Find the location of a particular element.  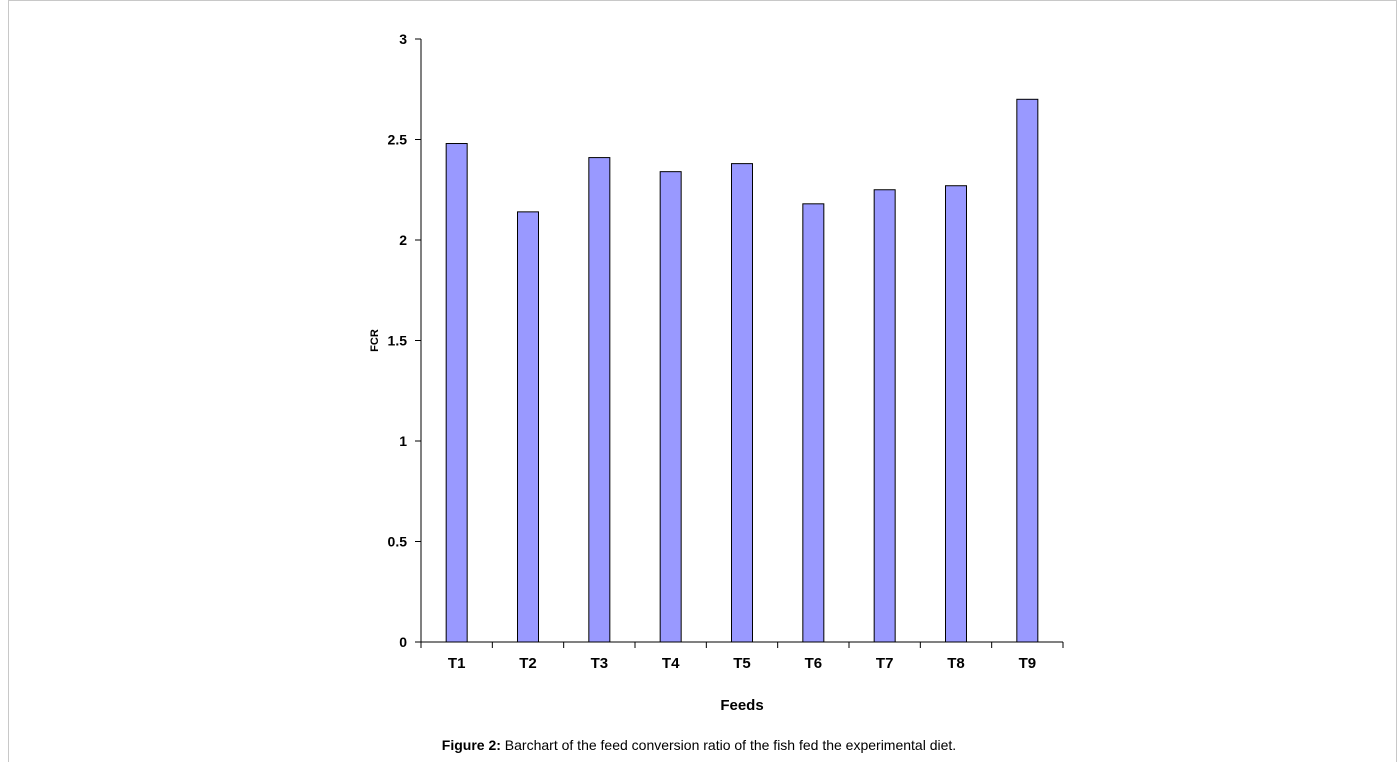

x-axis: T1 T2 T3 T4 T5 T6 T7 T8 T9 is located at coordinates (742, 656).